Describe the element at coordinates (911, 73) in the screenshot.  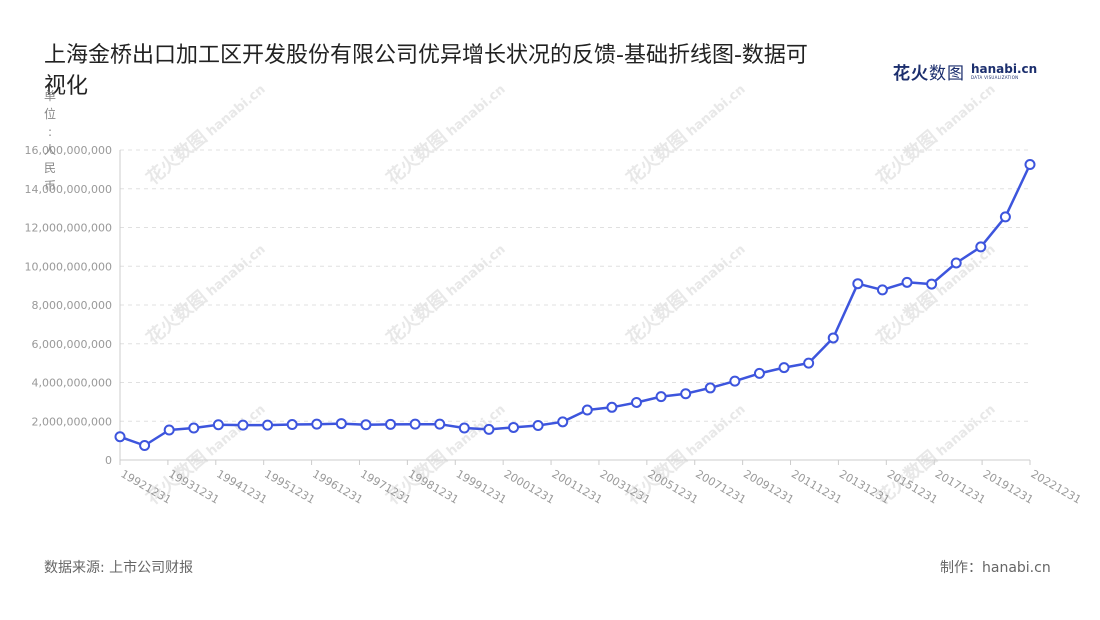
I see `logo-cn-1: 花火` at that location.